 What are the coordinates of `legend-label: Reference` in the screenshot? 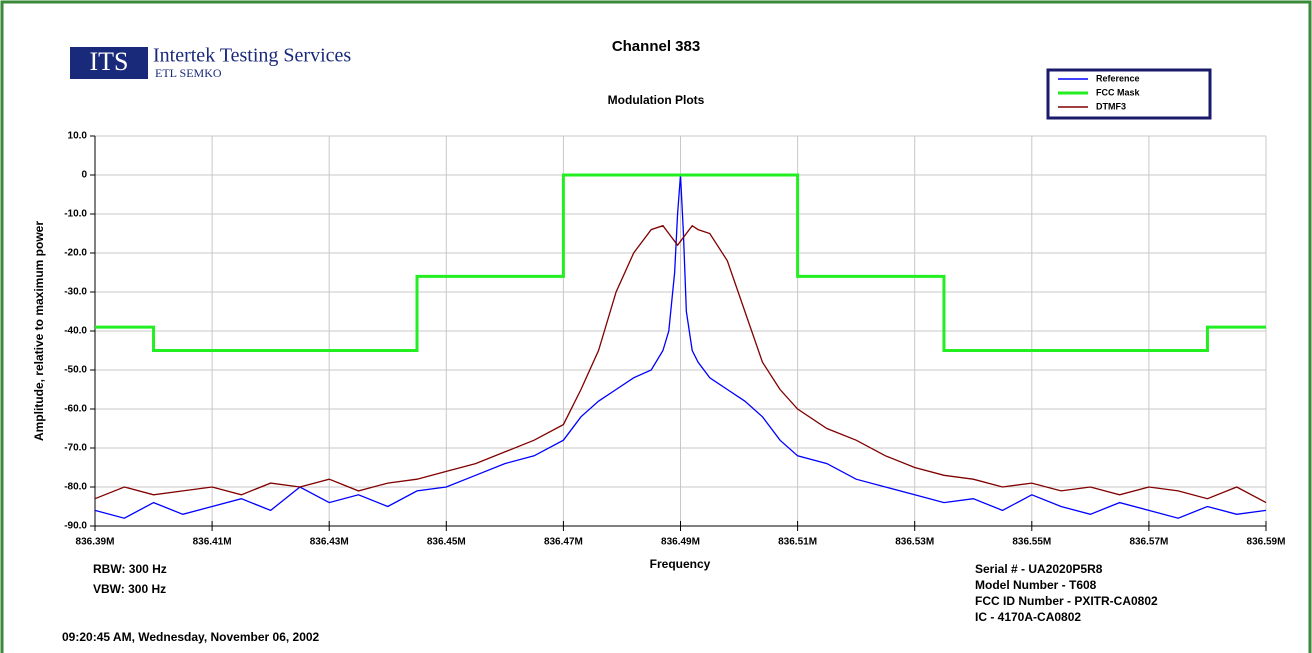 It's located at (1118, 78).